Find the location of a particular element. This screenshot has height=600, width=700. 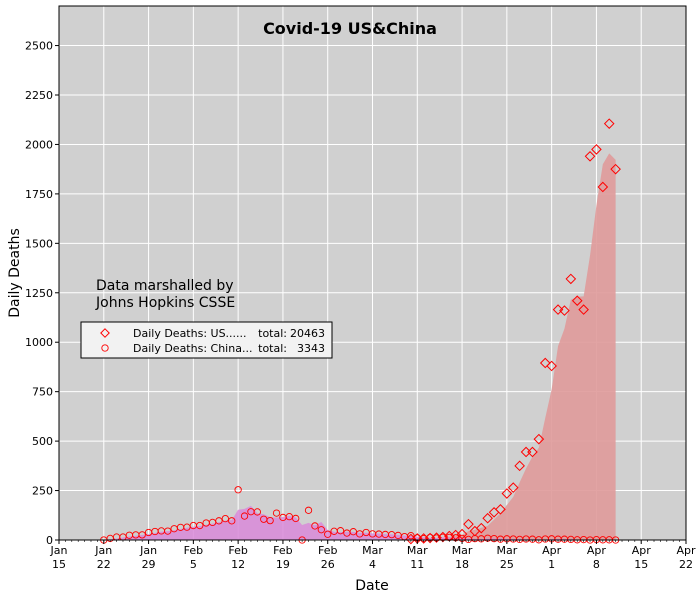

legend-box is located at coordinates (206, 340).